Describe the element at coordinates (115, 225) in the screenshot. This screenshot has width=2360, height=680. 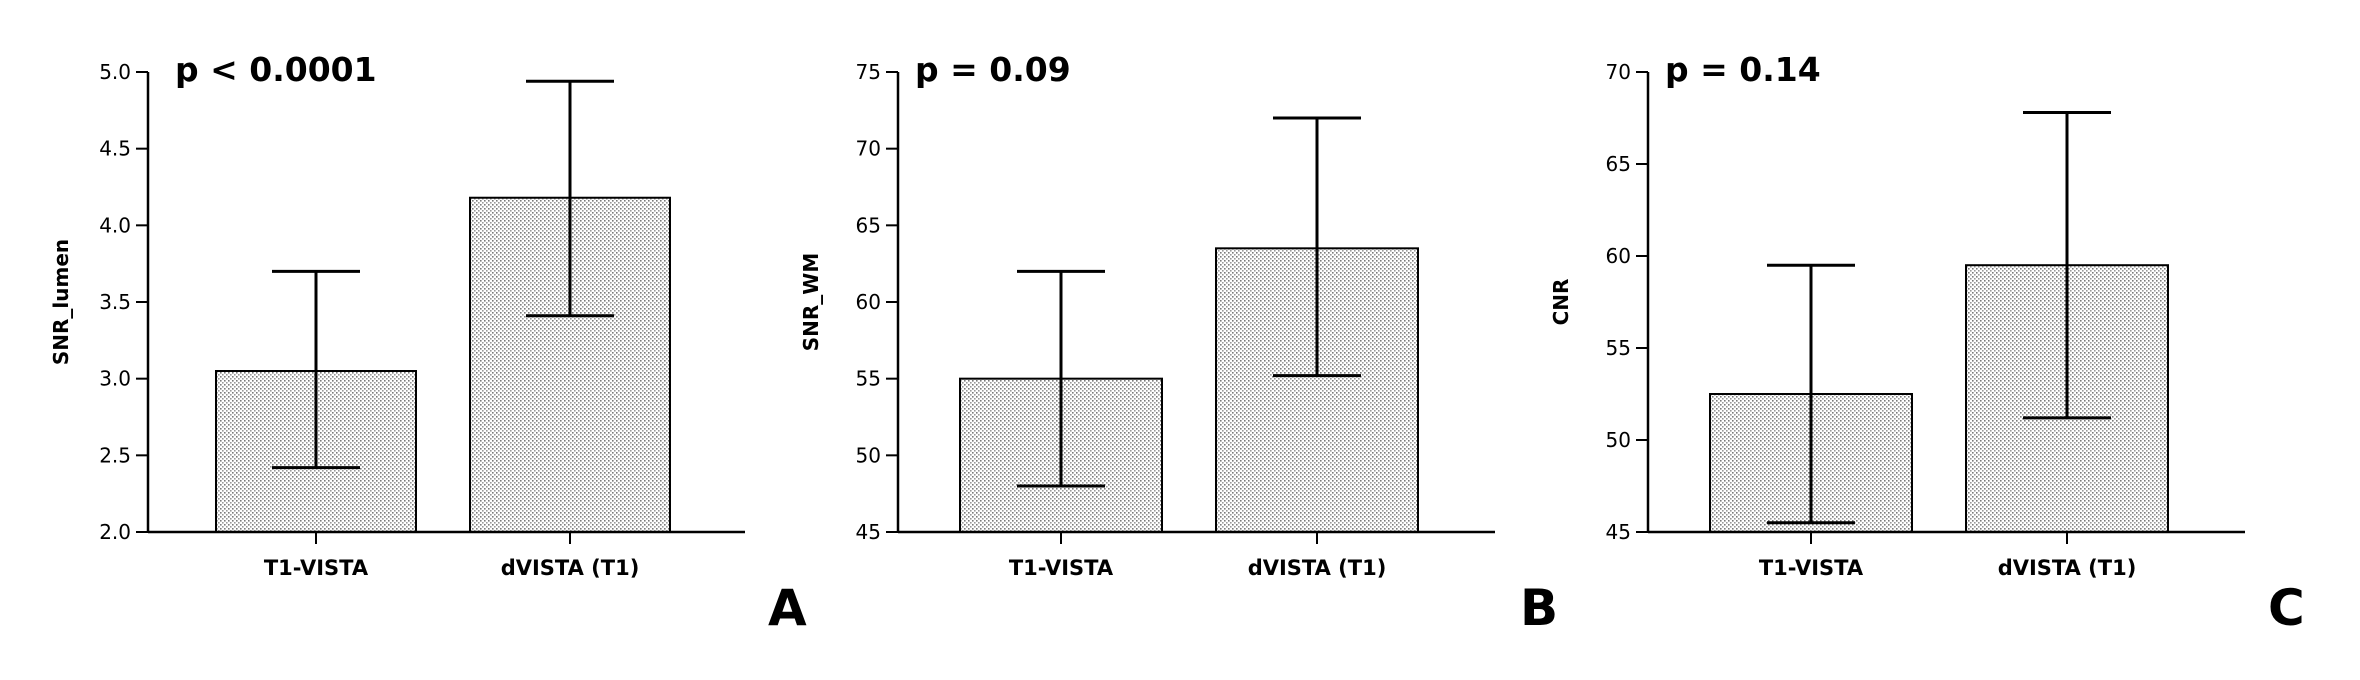
I see `y-tick-label: 4.0` at that location.